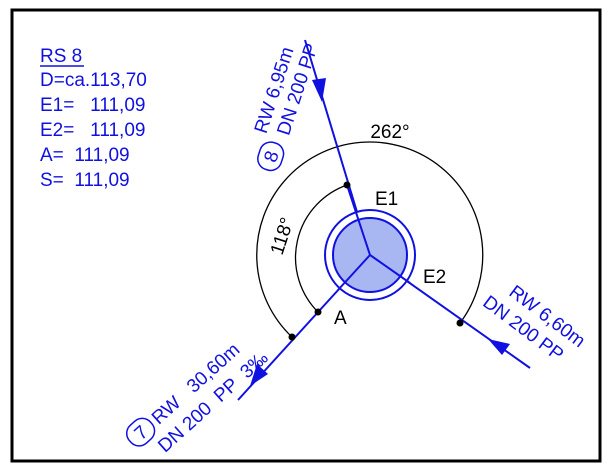 Image resolution: width=611 pixels, height=473 pixels. What do you see at coordinates (283, 236) in the screenshot?
I see `angle-label: 118°` at bounding box center [283, 236].